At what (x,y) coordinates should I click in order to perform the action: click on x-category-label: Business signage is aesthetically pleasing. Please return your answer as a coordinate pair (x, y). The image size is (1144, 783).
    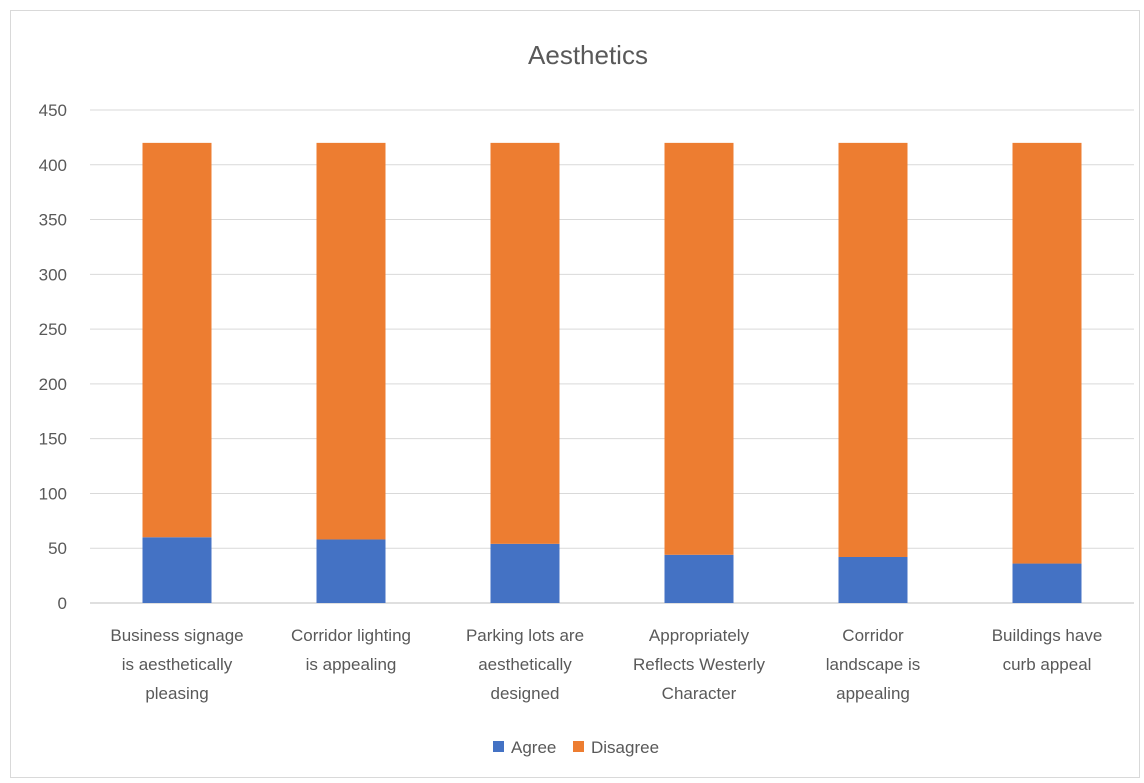
    Looking at the image, I should click on (176, 664).